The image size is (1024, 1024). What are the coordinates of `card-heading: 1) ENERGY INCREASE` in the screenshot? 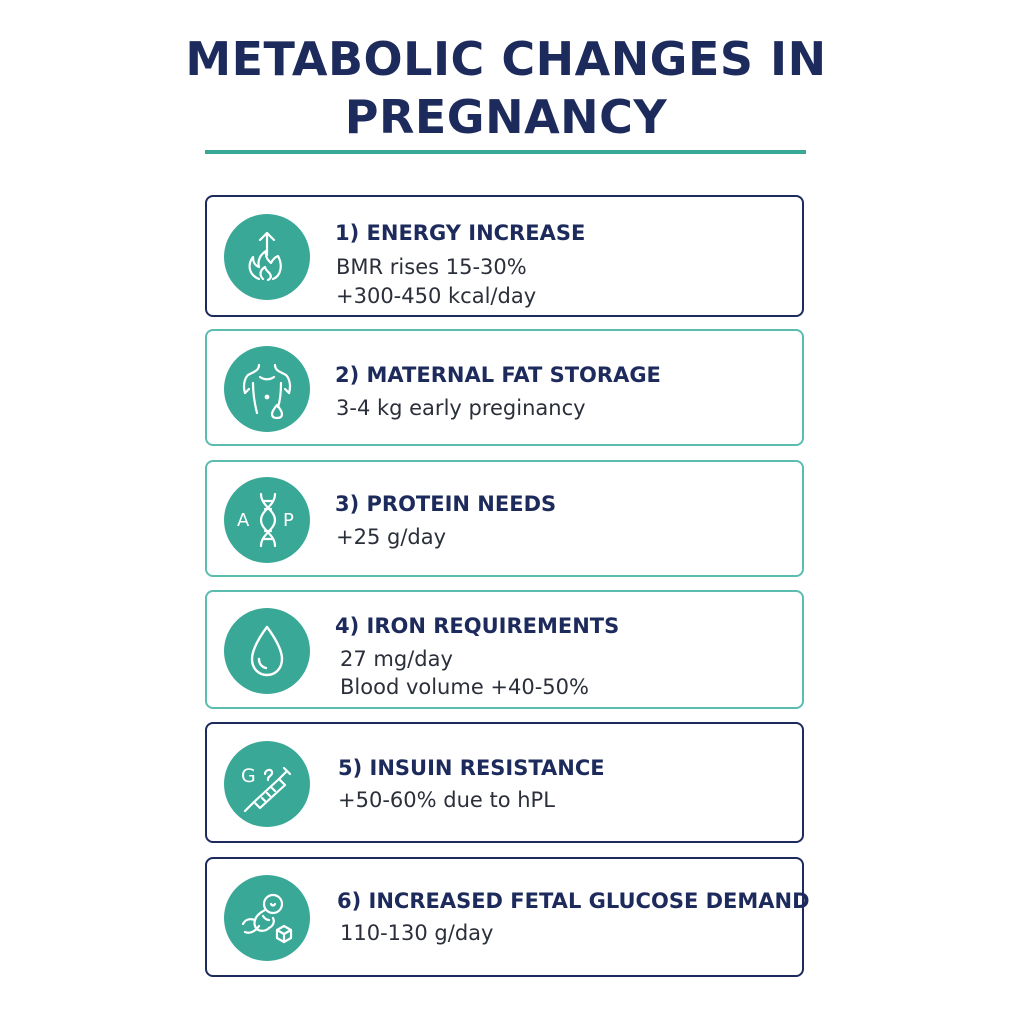 It's located at (460, 233).